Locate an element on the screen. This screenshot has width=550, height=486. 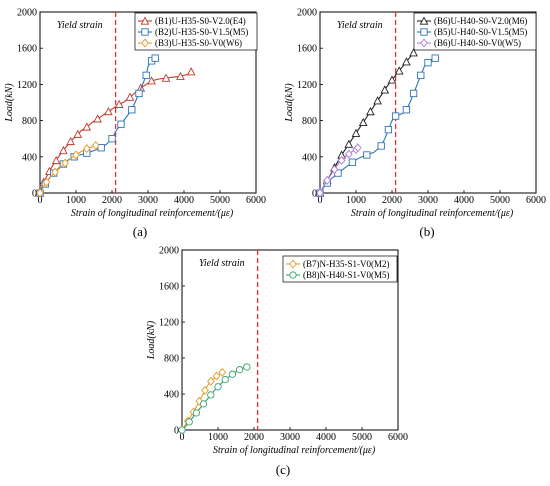
y-tick-label: 1600 is located at coordinates (27, 49).